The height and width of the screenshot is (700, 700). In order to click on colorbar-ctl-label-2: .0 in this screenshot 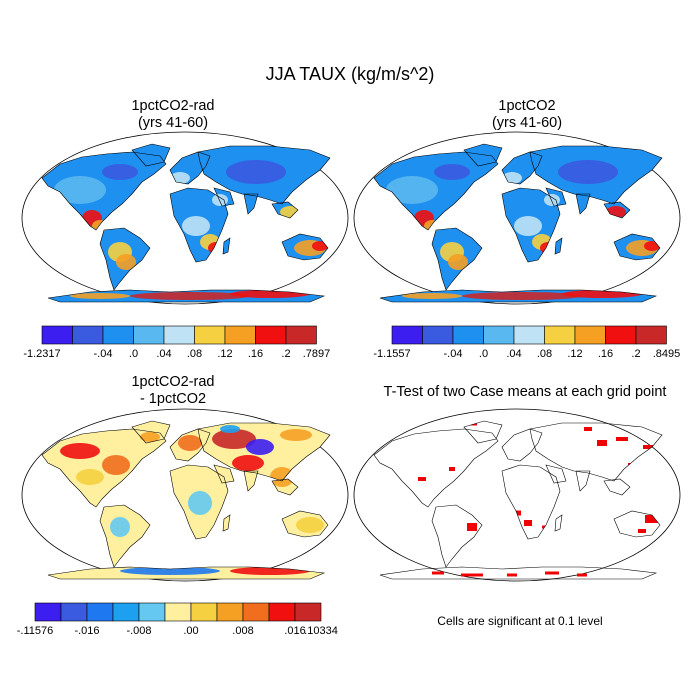, I will do `click(483, 354)`.